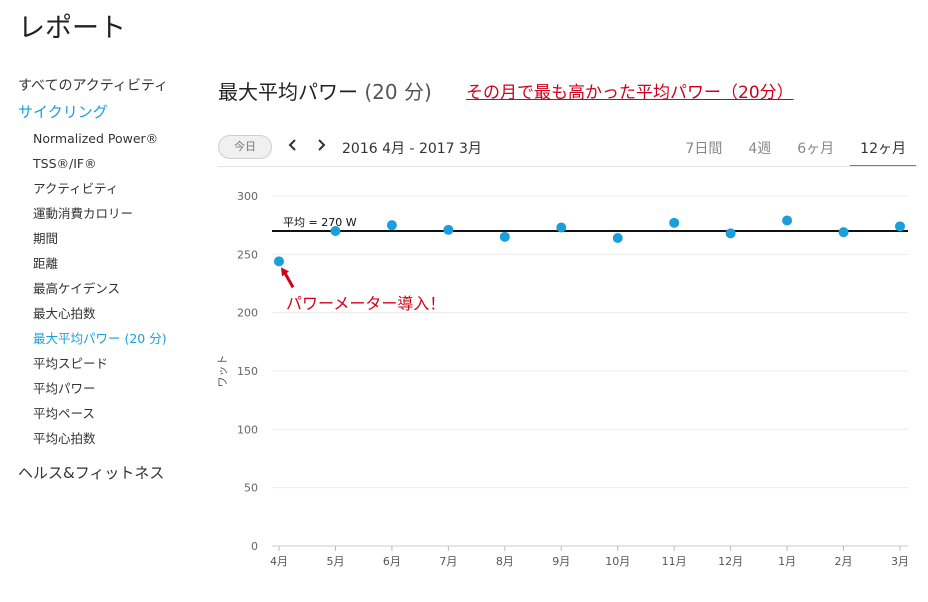 This screenshot has width=928, height=602. Describe the element at coordinates (46, 238) in the screenshot. I see `sidebar-item-duration: 期間` at that location.